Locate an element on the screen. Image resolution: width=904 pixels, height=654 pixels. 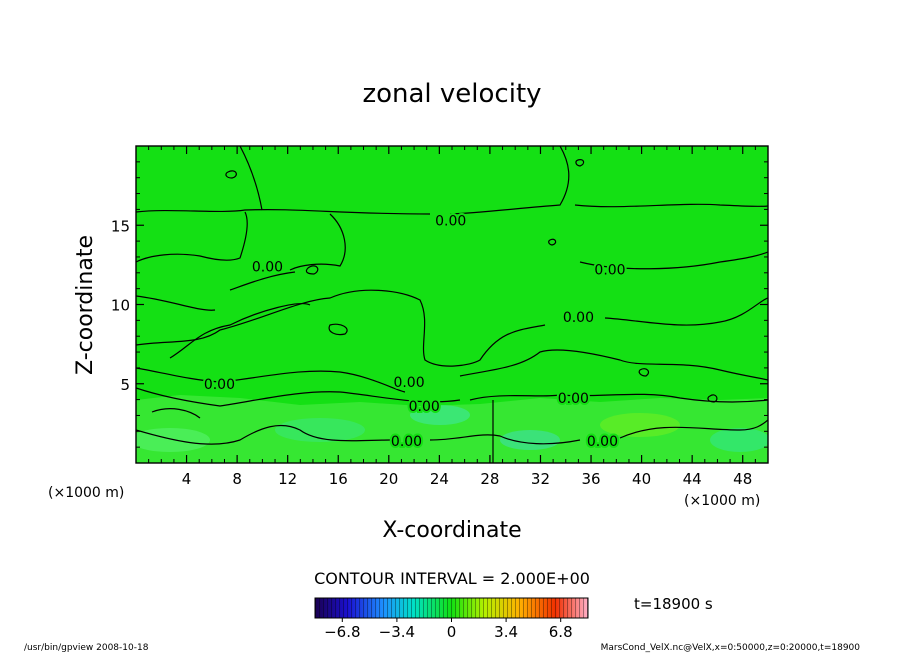
x-tick-label: 16 is located at coordinates (338, 479).